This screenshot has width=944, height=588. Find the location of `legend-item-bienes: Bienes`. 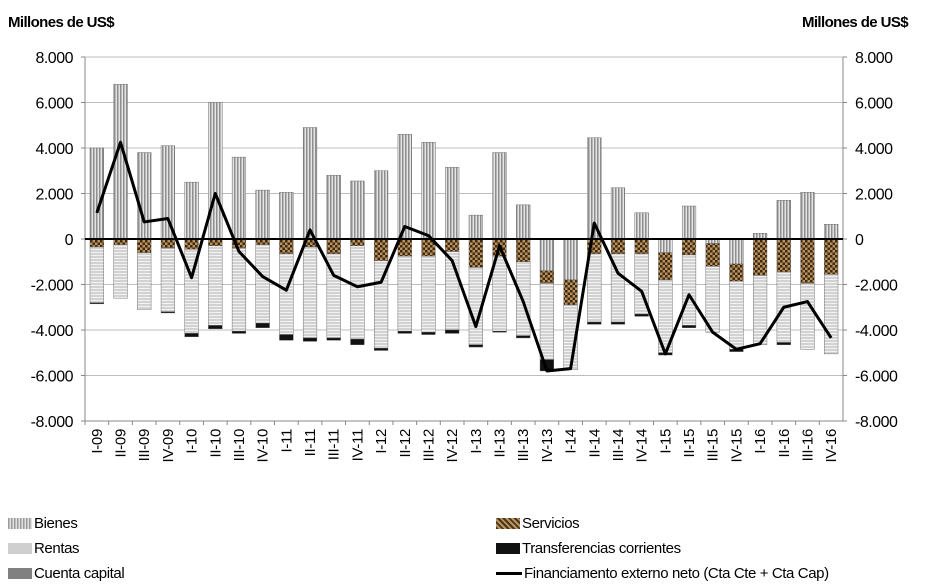

legend-item-bienes: Bienes is located at coordinates (43, 523).